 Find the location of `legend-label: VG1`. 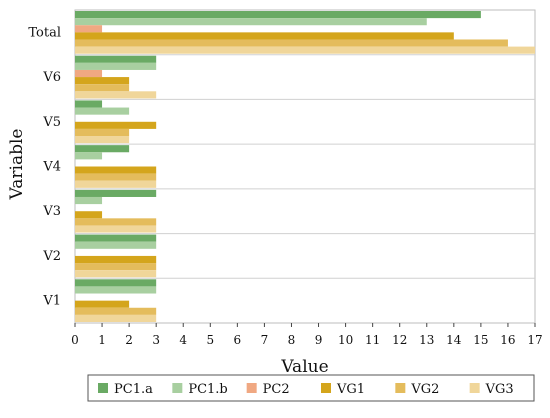

legend-label: VG1 is located at coordinates (350, 389).